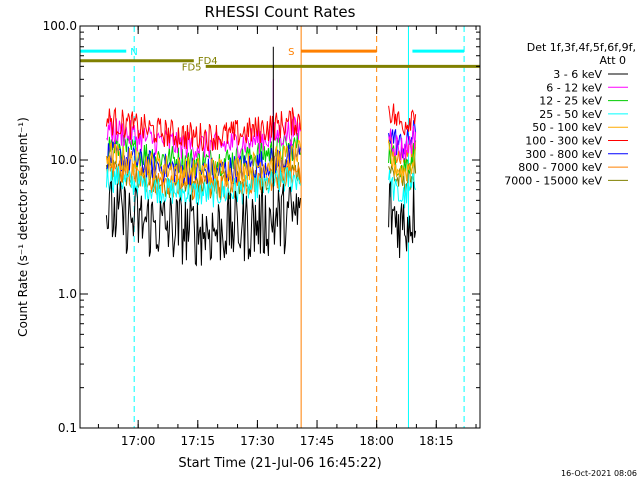  I want to click on legend-title-line-2: Att 0, so click(613, 60).